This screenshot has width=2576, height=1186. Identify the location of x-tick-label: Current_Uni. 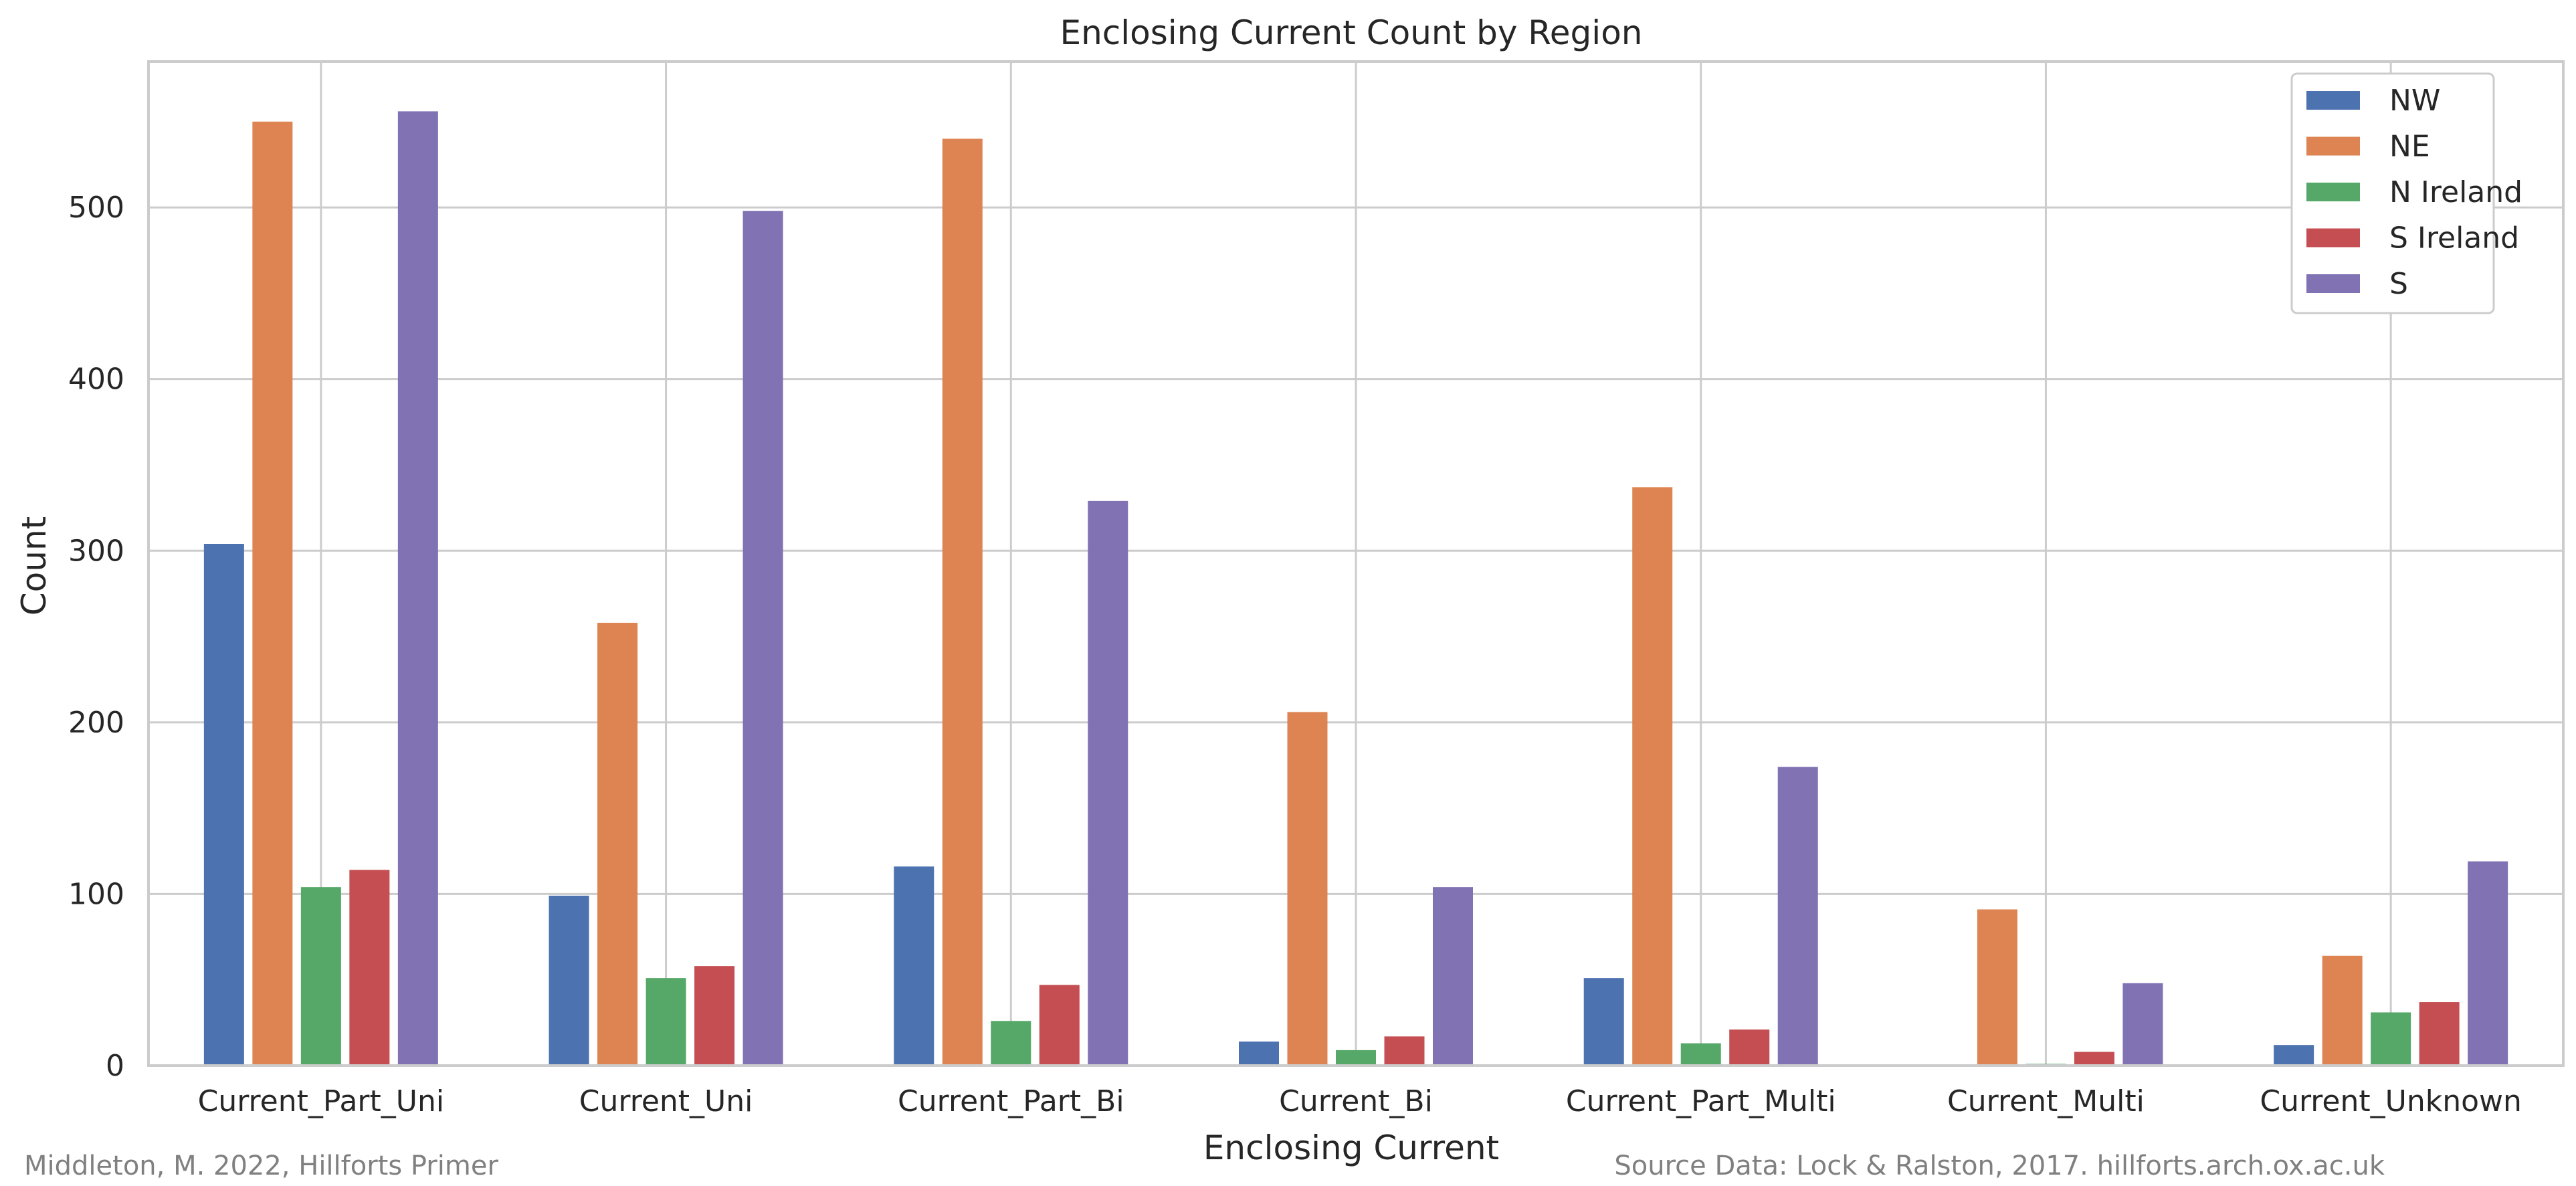
(666, 1101).